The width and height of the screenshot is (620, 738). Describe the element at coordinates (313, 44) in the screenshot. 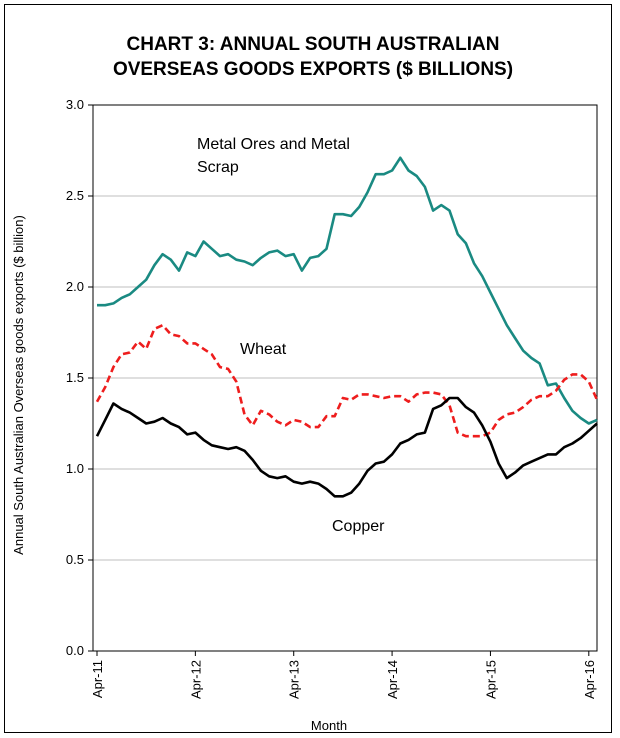

I see `chart-title-line-1: CHART 3: ANNUAL SOUTH AUSTRALIAN` at that location.